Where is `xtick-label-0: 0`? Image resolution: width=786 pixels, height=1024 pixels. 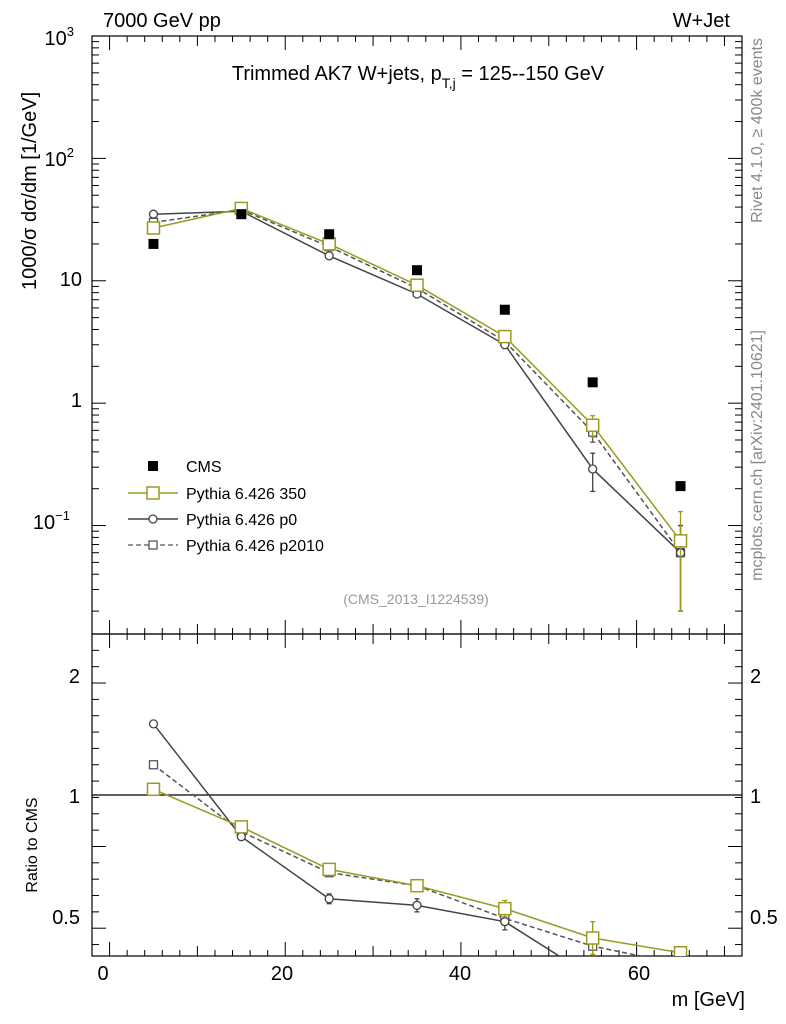 xtick-label-0: 0 is located at coordinates (102, 974).